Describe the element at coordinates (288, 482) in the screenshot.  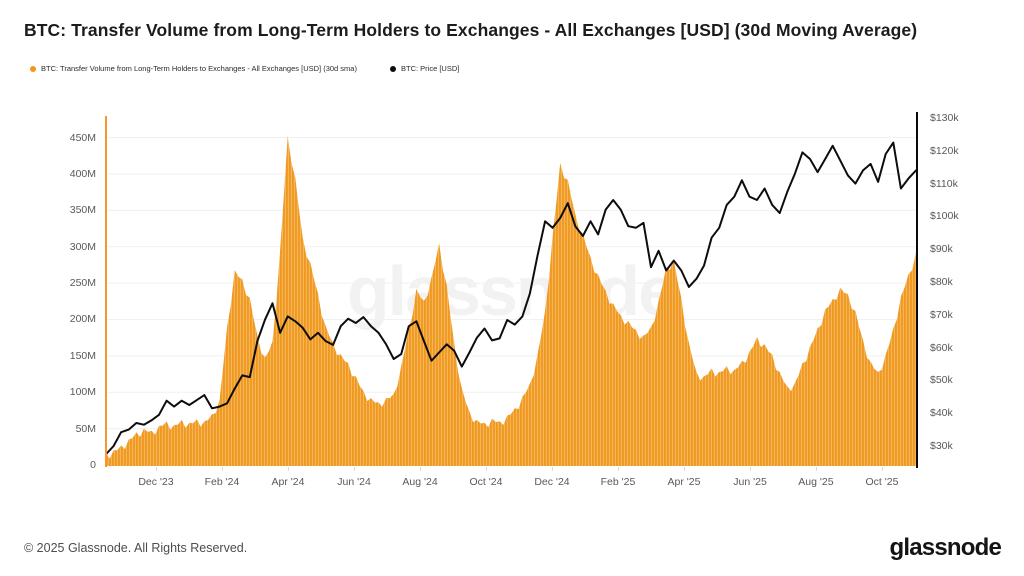
I see `x-axis-tick-label: Apr '24` at that location.